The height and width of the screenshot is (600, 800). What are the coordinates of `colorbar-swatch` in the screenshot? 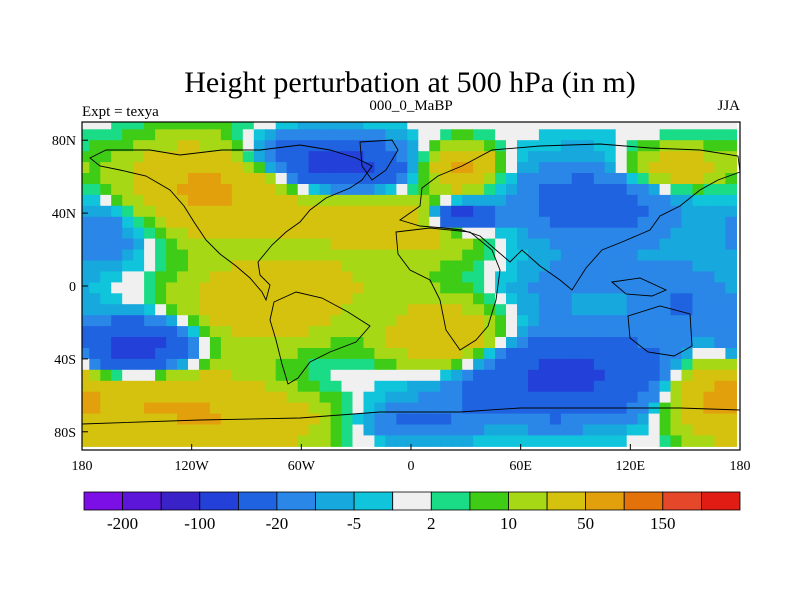 It's located at (721, 501).